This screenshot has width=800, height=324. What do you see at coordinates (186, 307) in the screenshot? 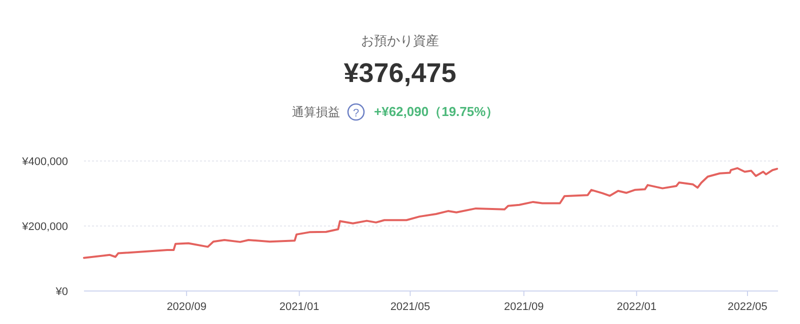
I see `x-tick-label: 2020/09` at bounding box center [186, 307].